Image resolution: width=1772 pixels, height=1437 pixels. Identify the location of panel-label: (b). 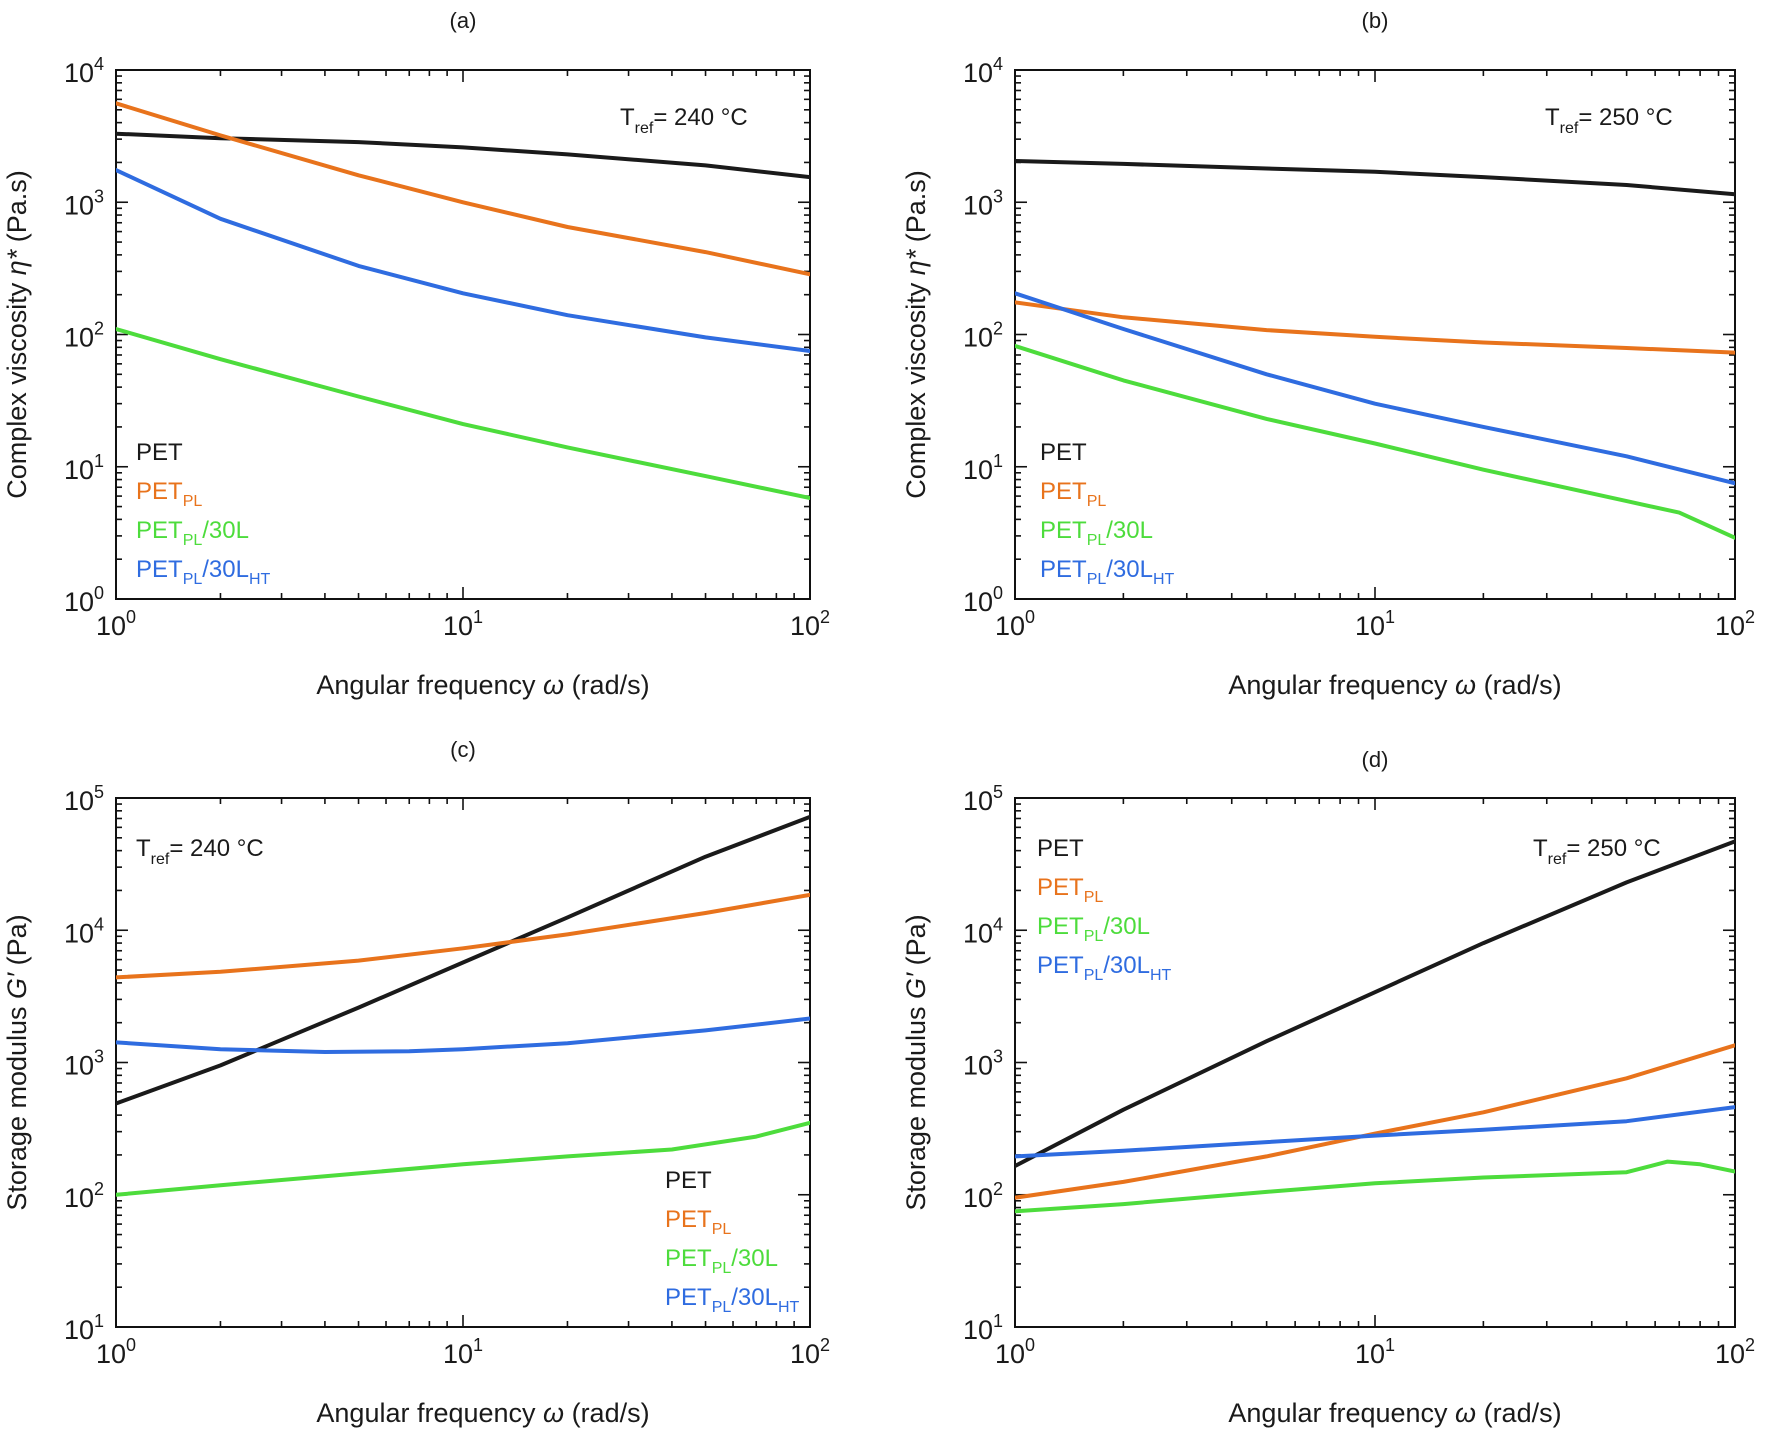
(1375, 20).